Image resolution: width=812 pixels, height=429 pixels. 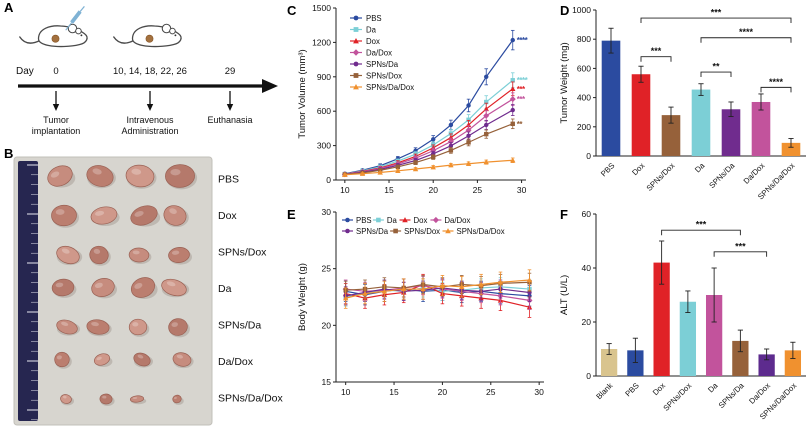 What do you see at coordinates (731, 128) in the screenshot?
I see `bar-SPNs/Da` at bounding box center [731, 128].